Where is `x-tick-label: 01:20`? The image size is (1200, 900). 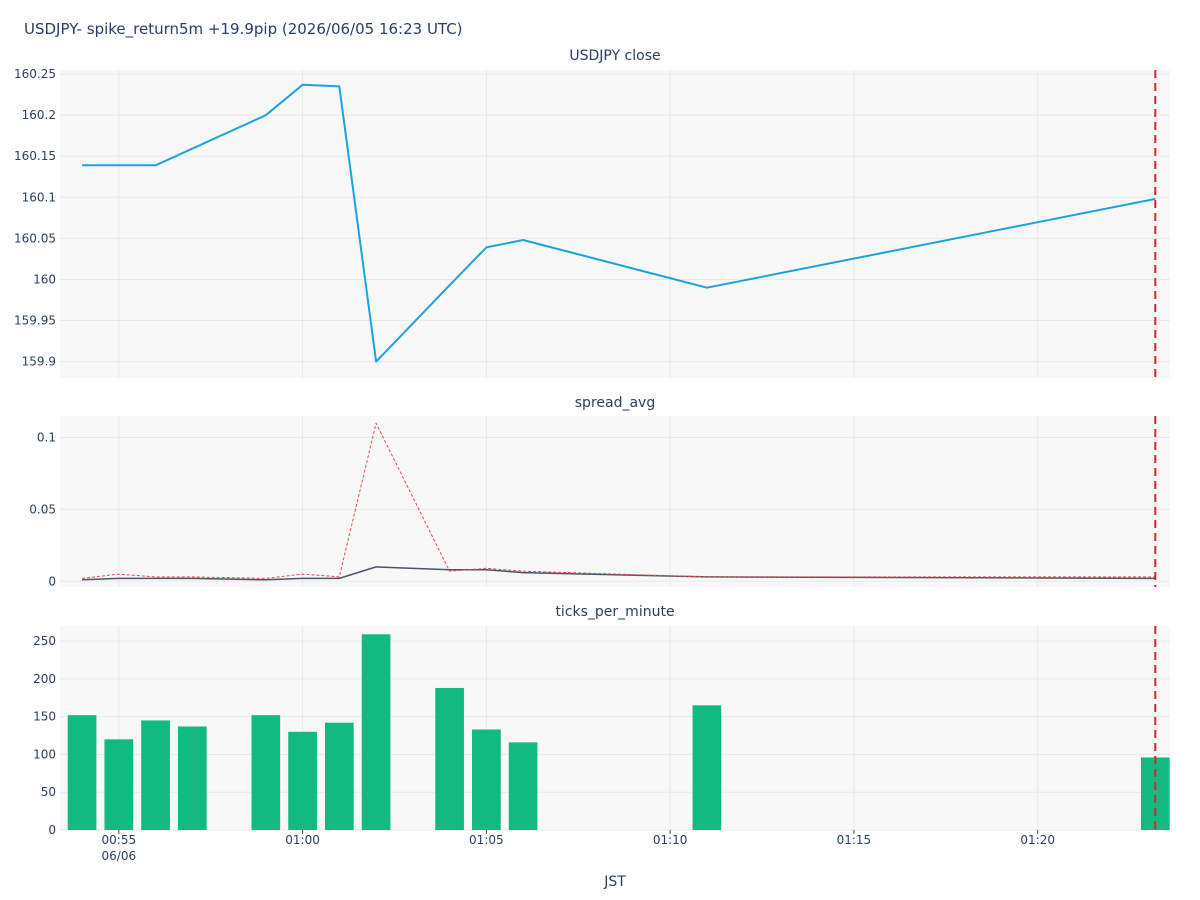
x-tick-label: 01:20 is located at coordinates (1037, 840).